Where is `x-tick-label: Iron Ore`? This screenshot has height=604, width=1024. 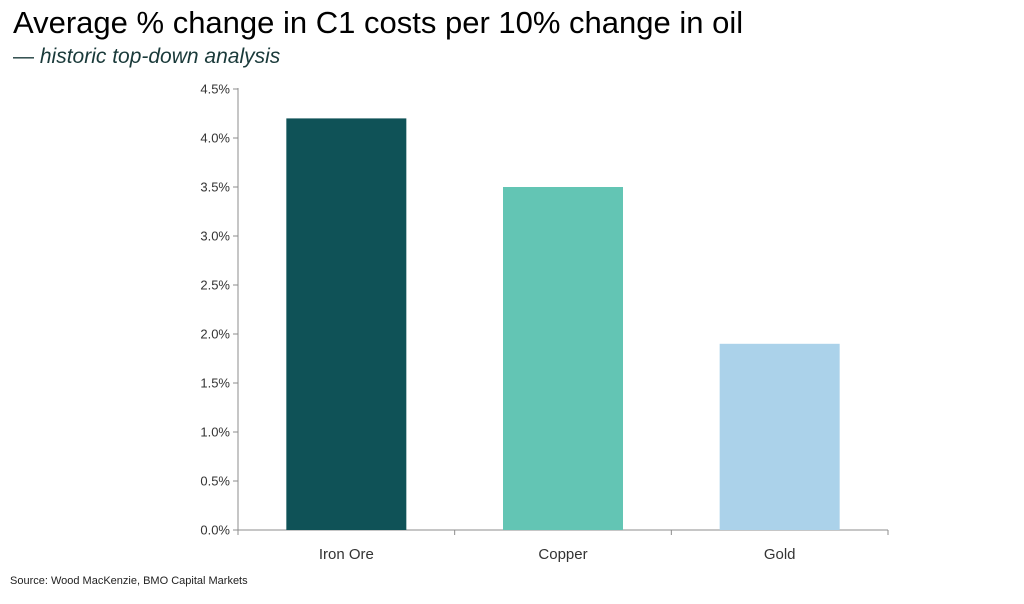 x-tick-label: Iron Ore is located at coordinates (346, 554).